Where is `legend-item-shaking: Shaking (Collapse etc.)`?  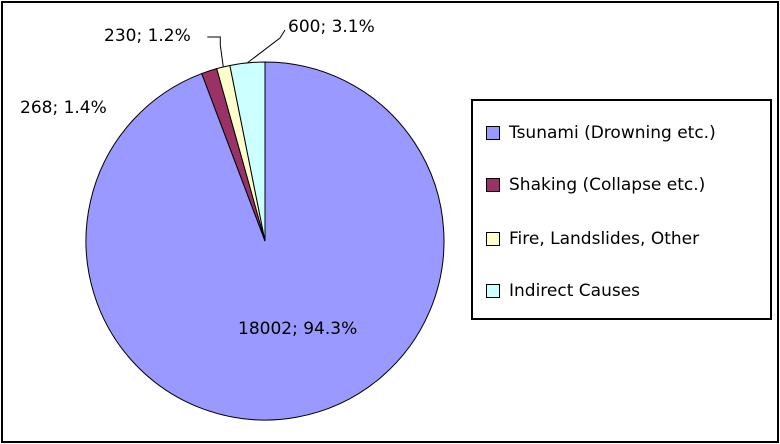
legend-item-shaking: Shaking (Collapse etc.) is located at coordinates (595, 185).